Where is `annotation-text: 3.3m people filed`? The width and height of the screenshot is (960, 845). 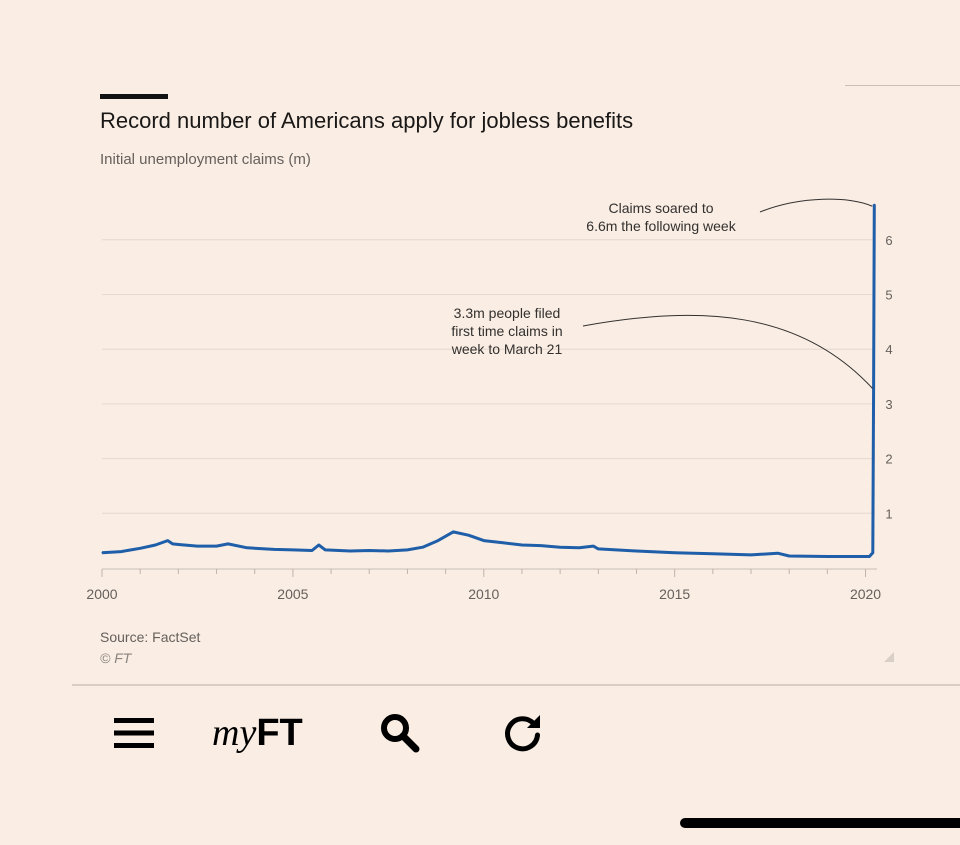
annotation-text: 3.3m people filed is located at coordinates (507, 313).